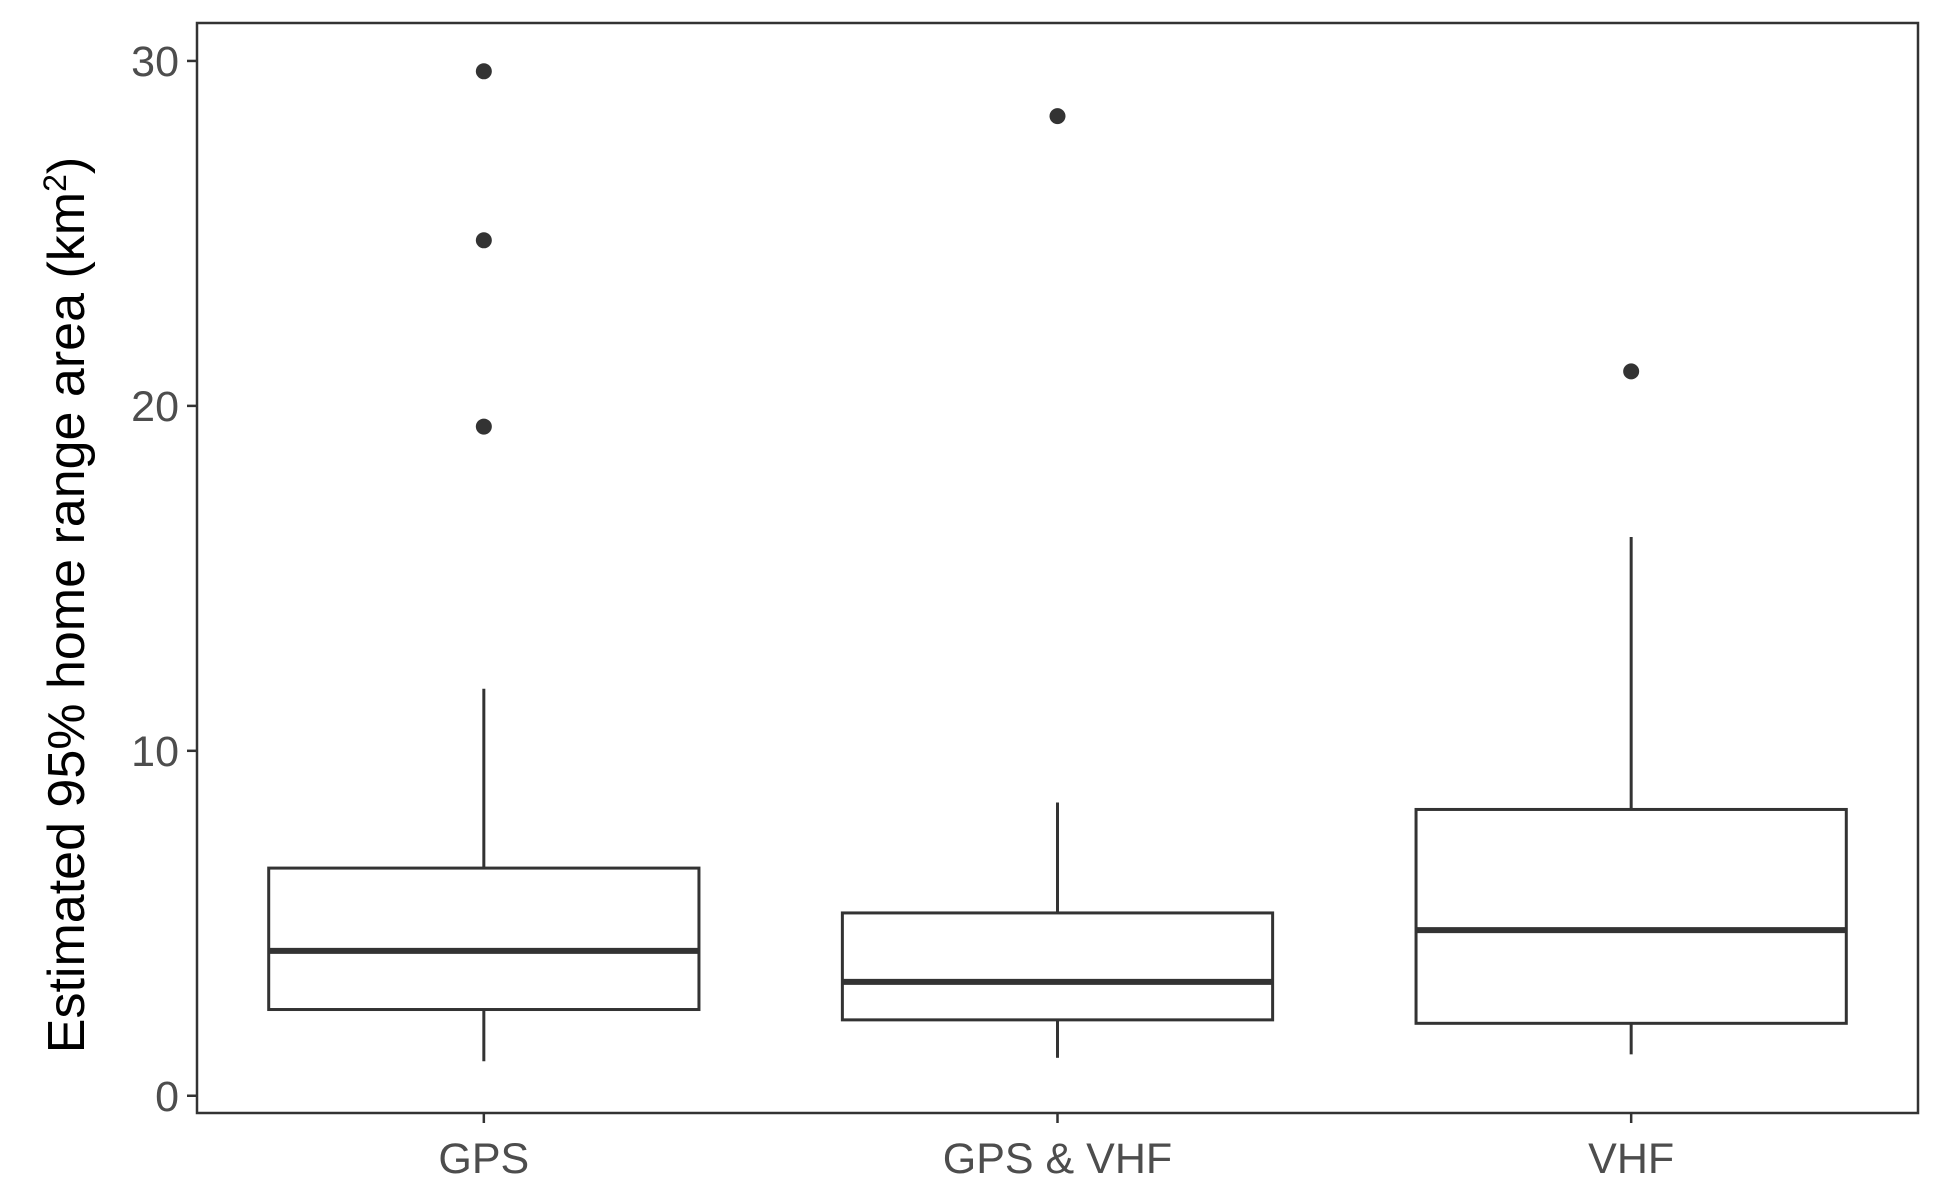 The image size is (1938, 1200). What do you see at coordinates (1631, 1159) in the screenshot?
I see `x-tick-label: VHF` at bounding box center [1631, 1159].